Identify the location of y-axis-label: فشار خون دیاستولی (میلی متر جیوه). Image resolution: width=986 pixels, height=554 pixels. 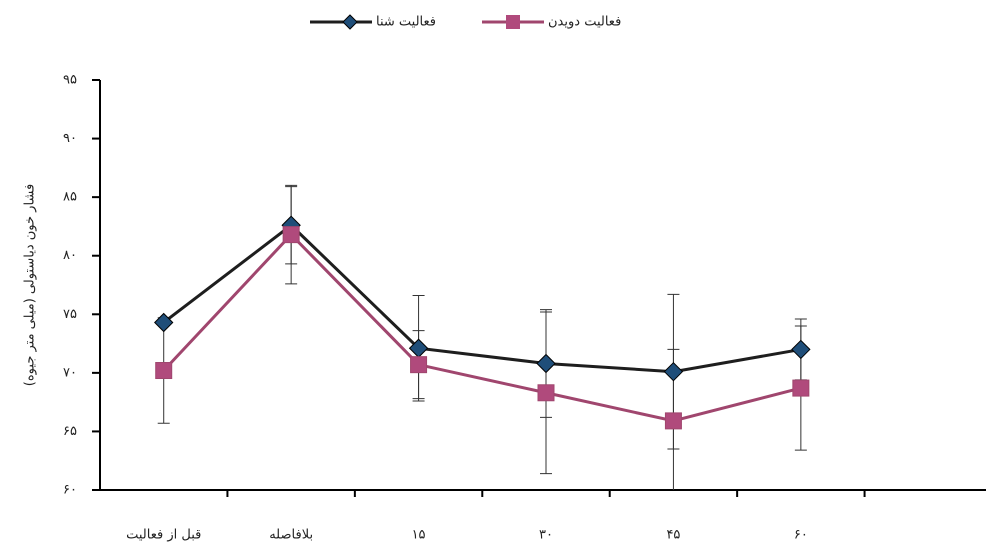
(30, 285).